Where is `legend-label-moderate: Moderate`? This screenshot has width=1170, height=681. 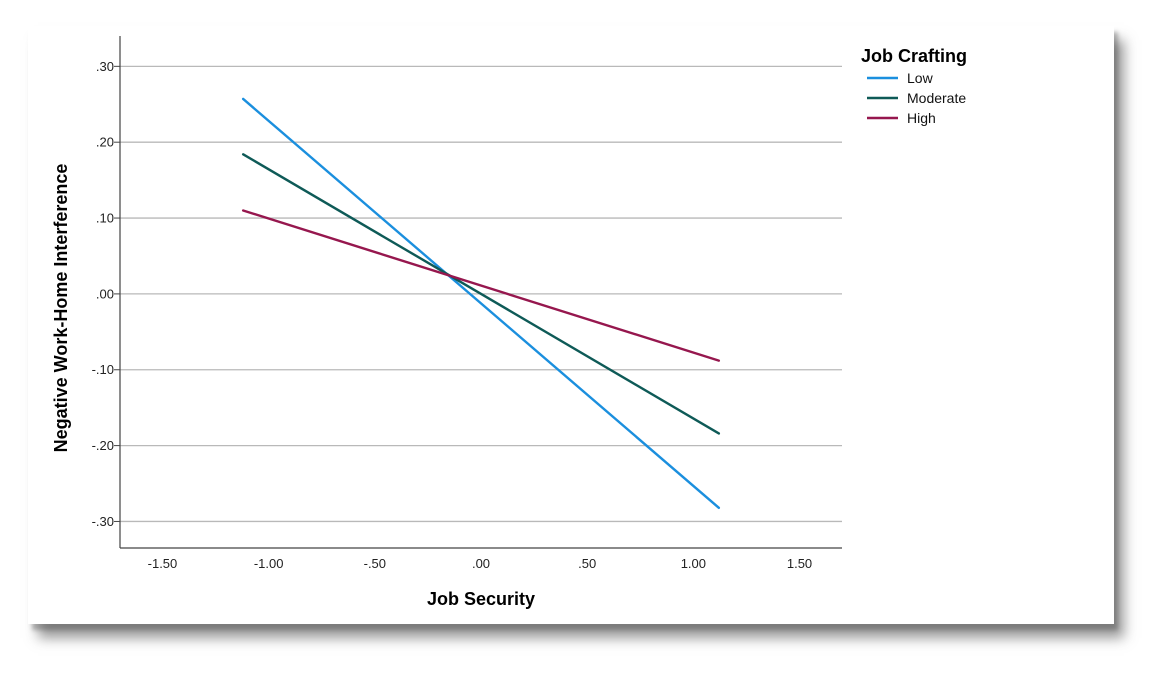 legend-label-moderate: Moderate is located at coordinates (936, 98).